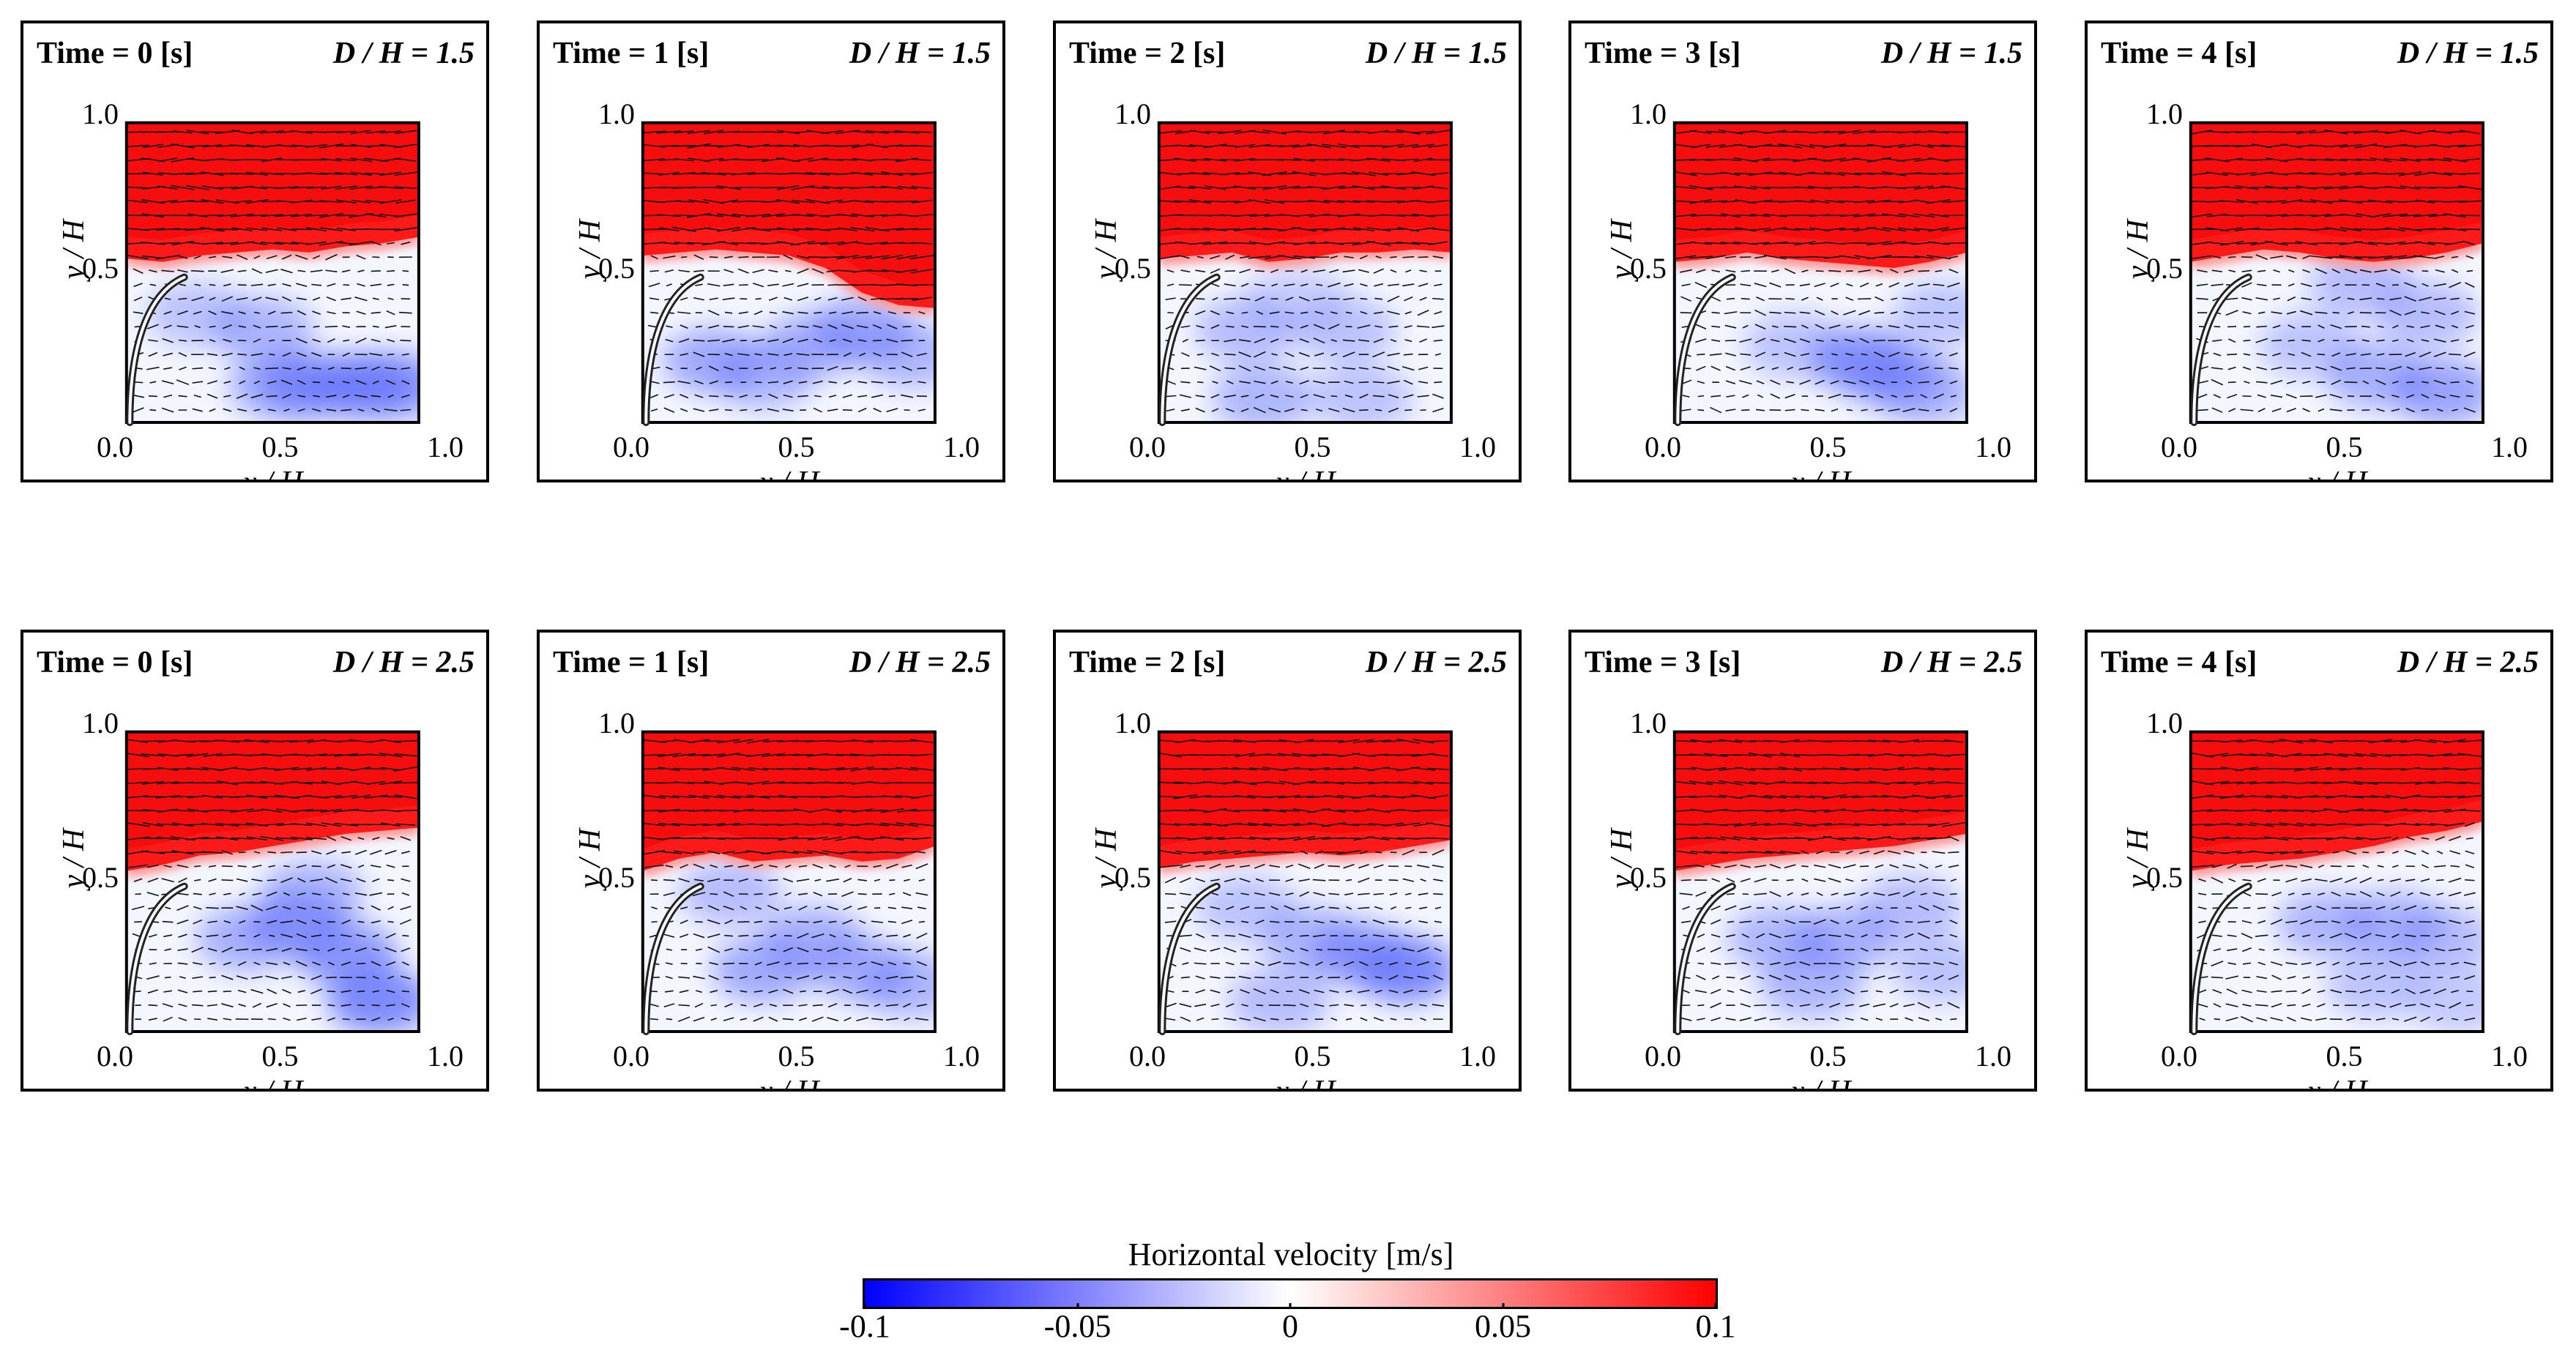  Describe the element at coordinates (1705, 958) in the screenshot. I see `curved-plate` at that location.